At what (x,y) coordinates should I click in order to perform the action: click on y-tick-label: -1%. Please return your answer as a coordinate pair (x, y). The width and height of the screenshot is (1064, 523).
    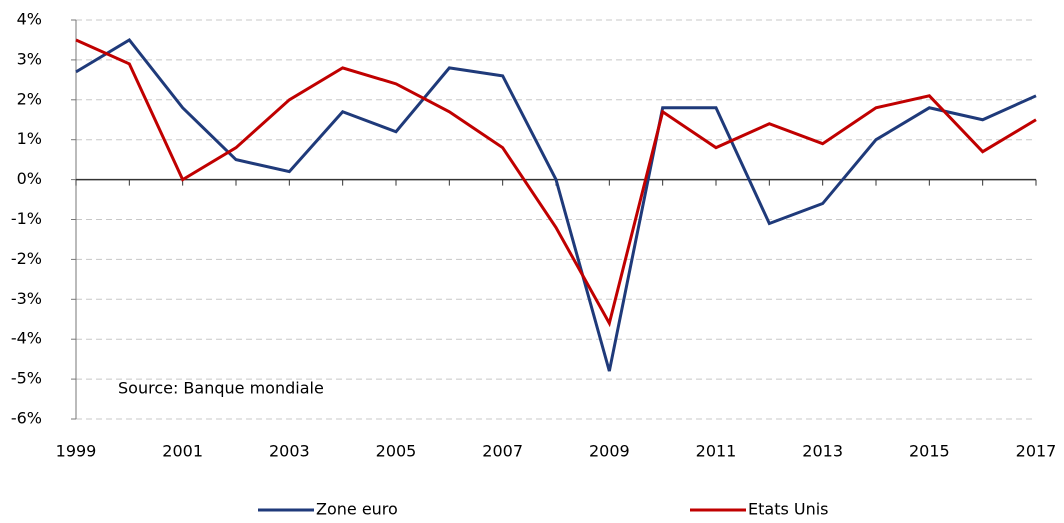
    Looking at the image, I should click on (26, 218).